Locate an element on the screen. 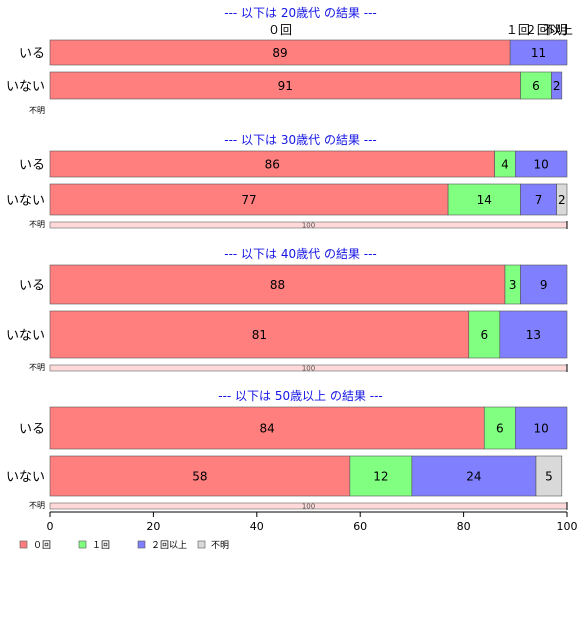 The height and width of the screenshot is (636, 580). bar-value-label: 4 is located at coordinates (505, 165).